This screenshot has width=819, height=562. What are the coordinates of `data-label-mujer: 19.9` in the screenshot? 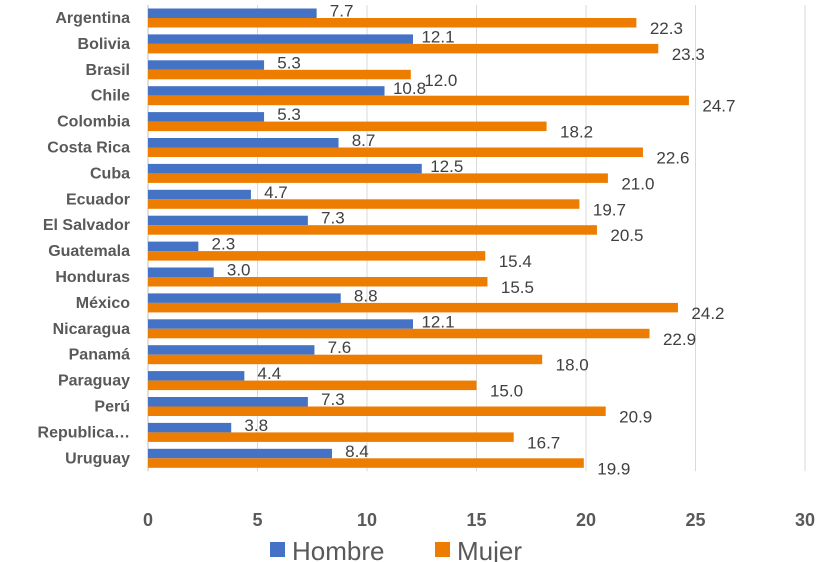 It's located at (613, 468).